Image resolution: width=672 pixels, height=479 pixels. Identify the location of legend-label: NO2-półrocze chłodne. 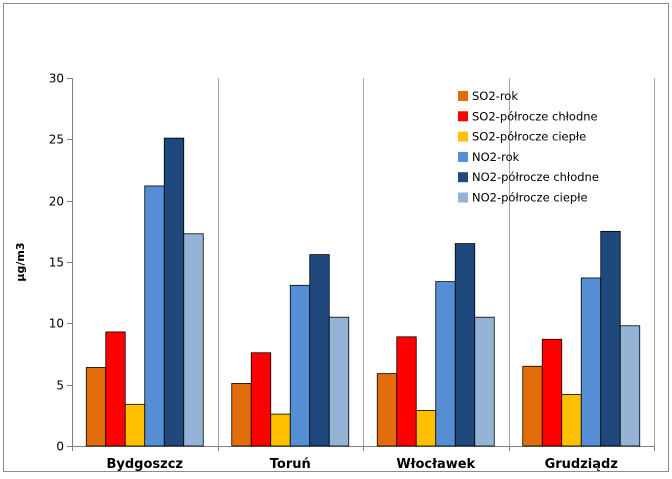
(535, 177).